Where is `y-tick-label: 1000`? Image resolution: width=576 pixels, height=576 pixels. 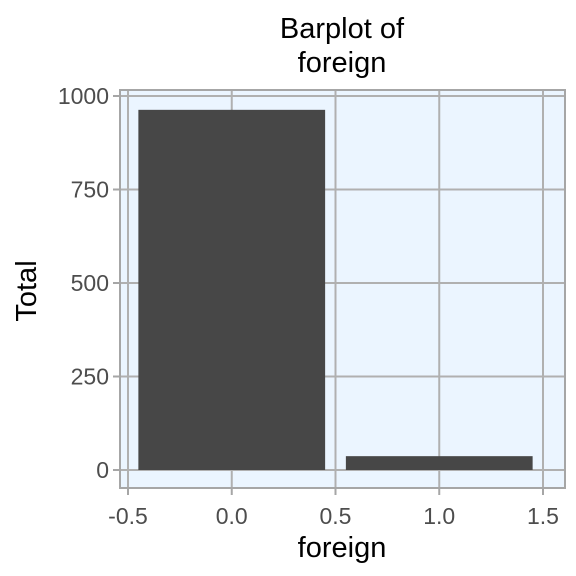
y-tick-label: 1000 is located at coordinates (83, 96).